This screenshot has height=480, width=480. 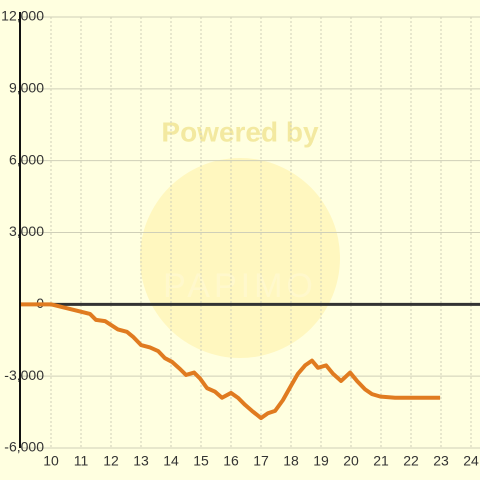 What do you see at coordinates (171, 461) in the screenshot?
I see `x-tick-label: 14` at bounding box center [171, 461].